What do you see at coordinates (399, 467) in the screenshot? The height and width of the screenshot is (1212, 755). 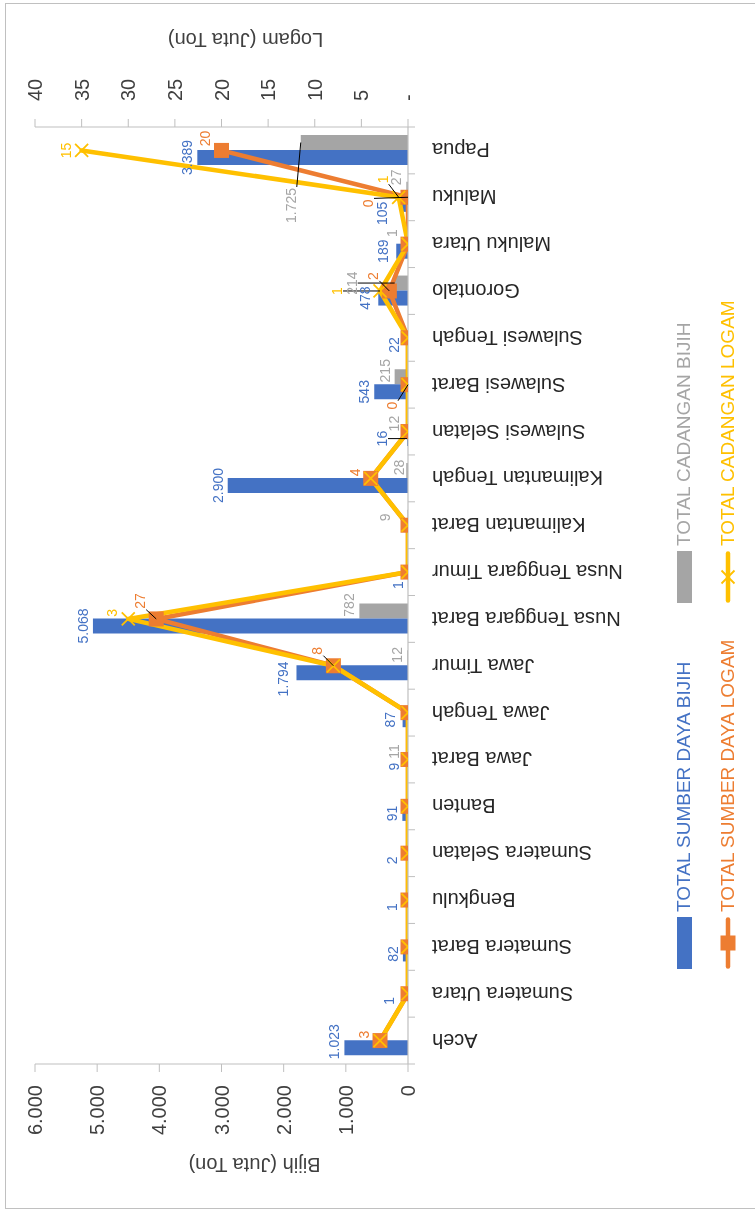 I see `data-label: 28` at bounding box center [399, 467].